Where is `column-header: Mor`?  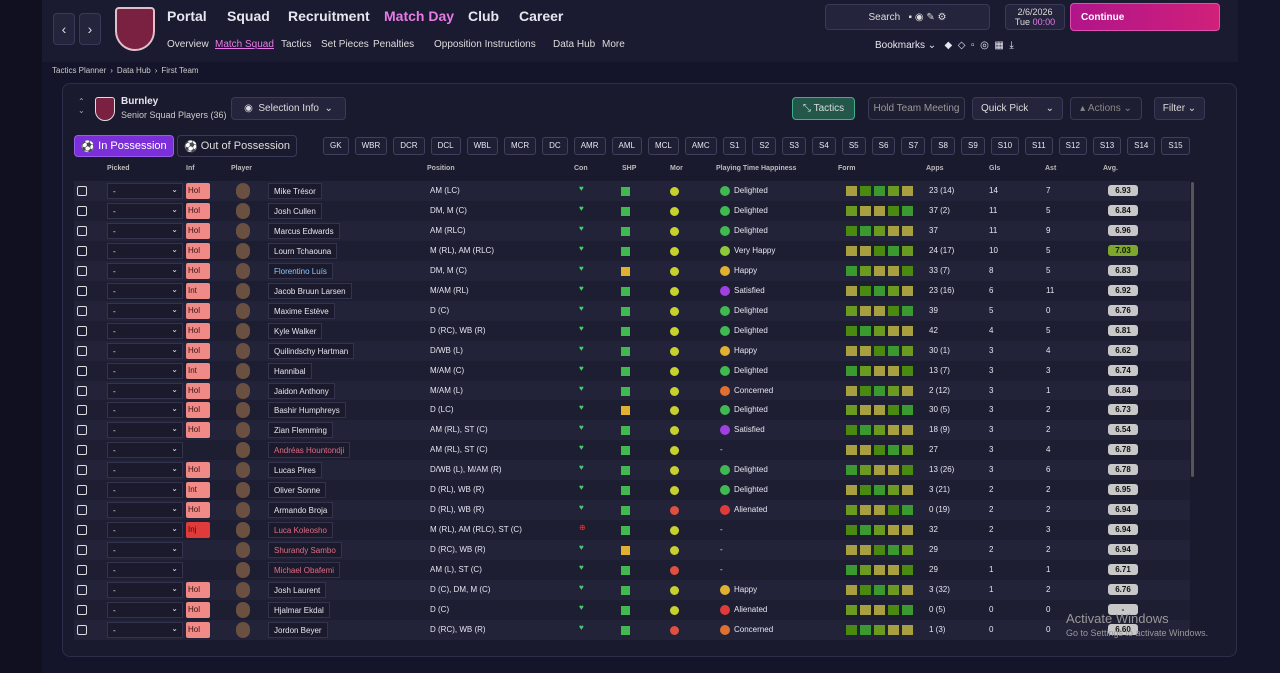
column-header: Mor is located at coordinates (676, 168).